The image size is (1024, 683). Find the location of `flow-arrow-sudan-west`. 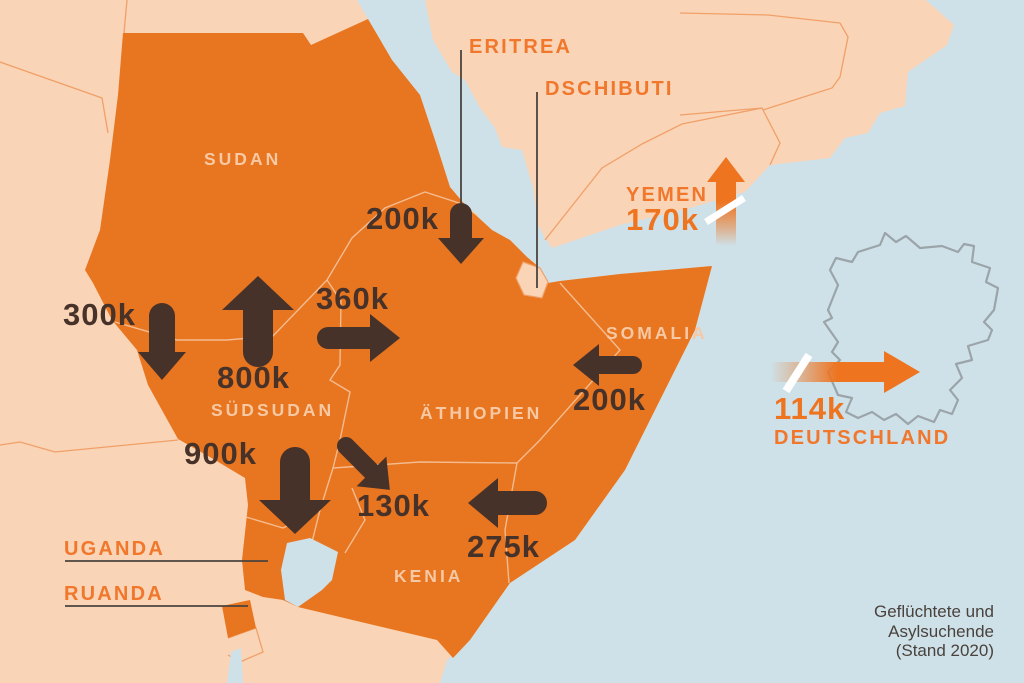

flow-arrow-sudan-west is located at coordinates (162, 341).